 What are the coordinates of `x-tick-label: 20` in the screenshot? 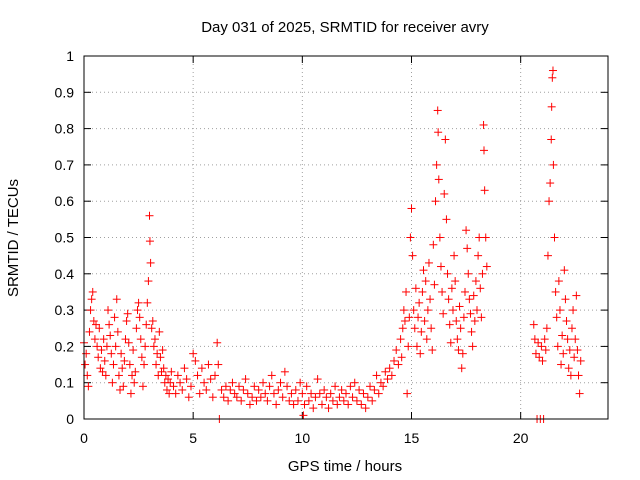 It's located at (521, 438).